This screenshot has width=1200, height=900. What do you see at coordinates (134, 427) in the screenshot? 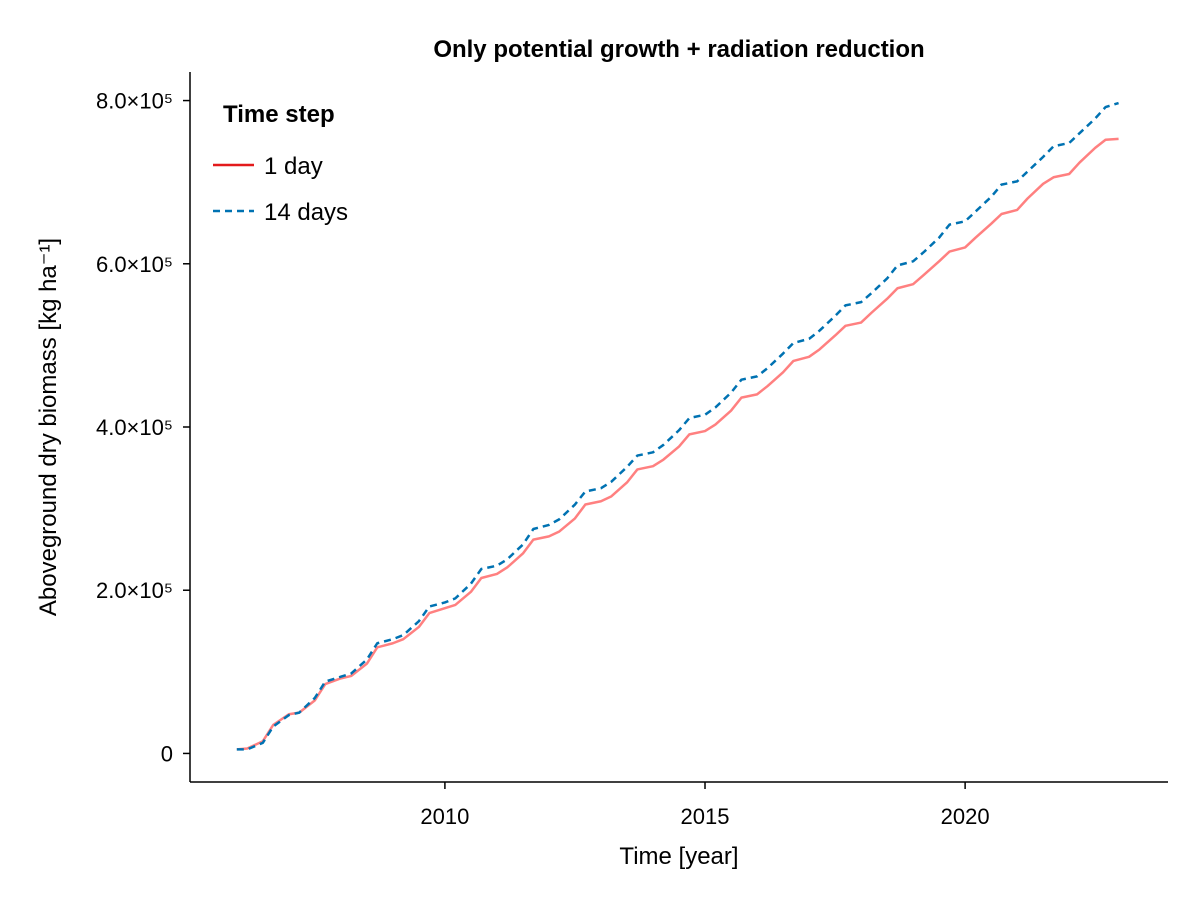
I see `y-tick-label: 4.0×10⁵` at bounding box center [134, 427].